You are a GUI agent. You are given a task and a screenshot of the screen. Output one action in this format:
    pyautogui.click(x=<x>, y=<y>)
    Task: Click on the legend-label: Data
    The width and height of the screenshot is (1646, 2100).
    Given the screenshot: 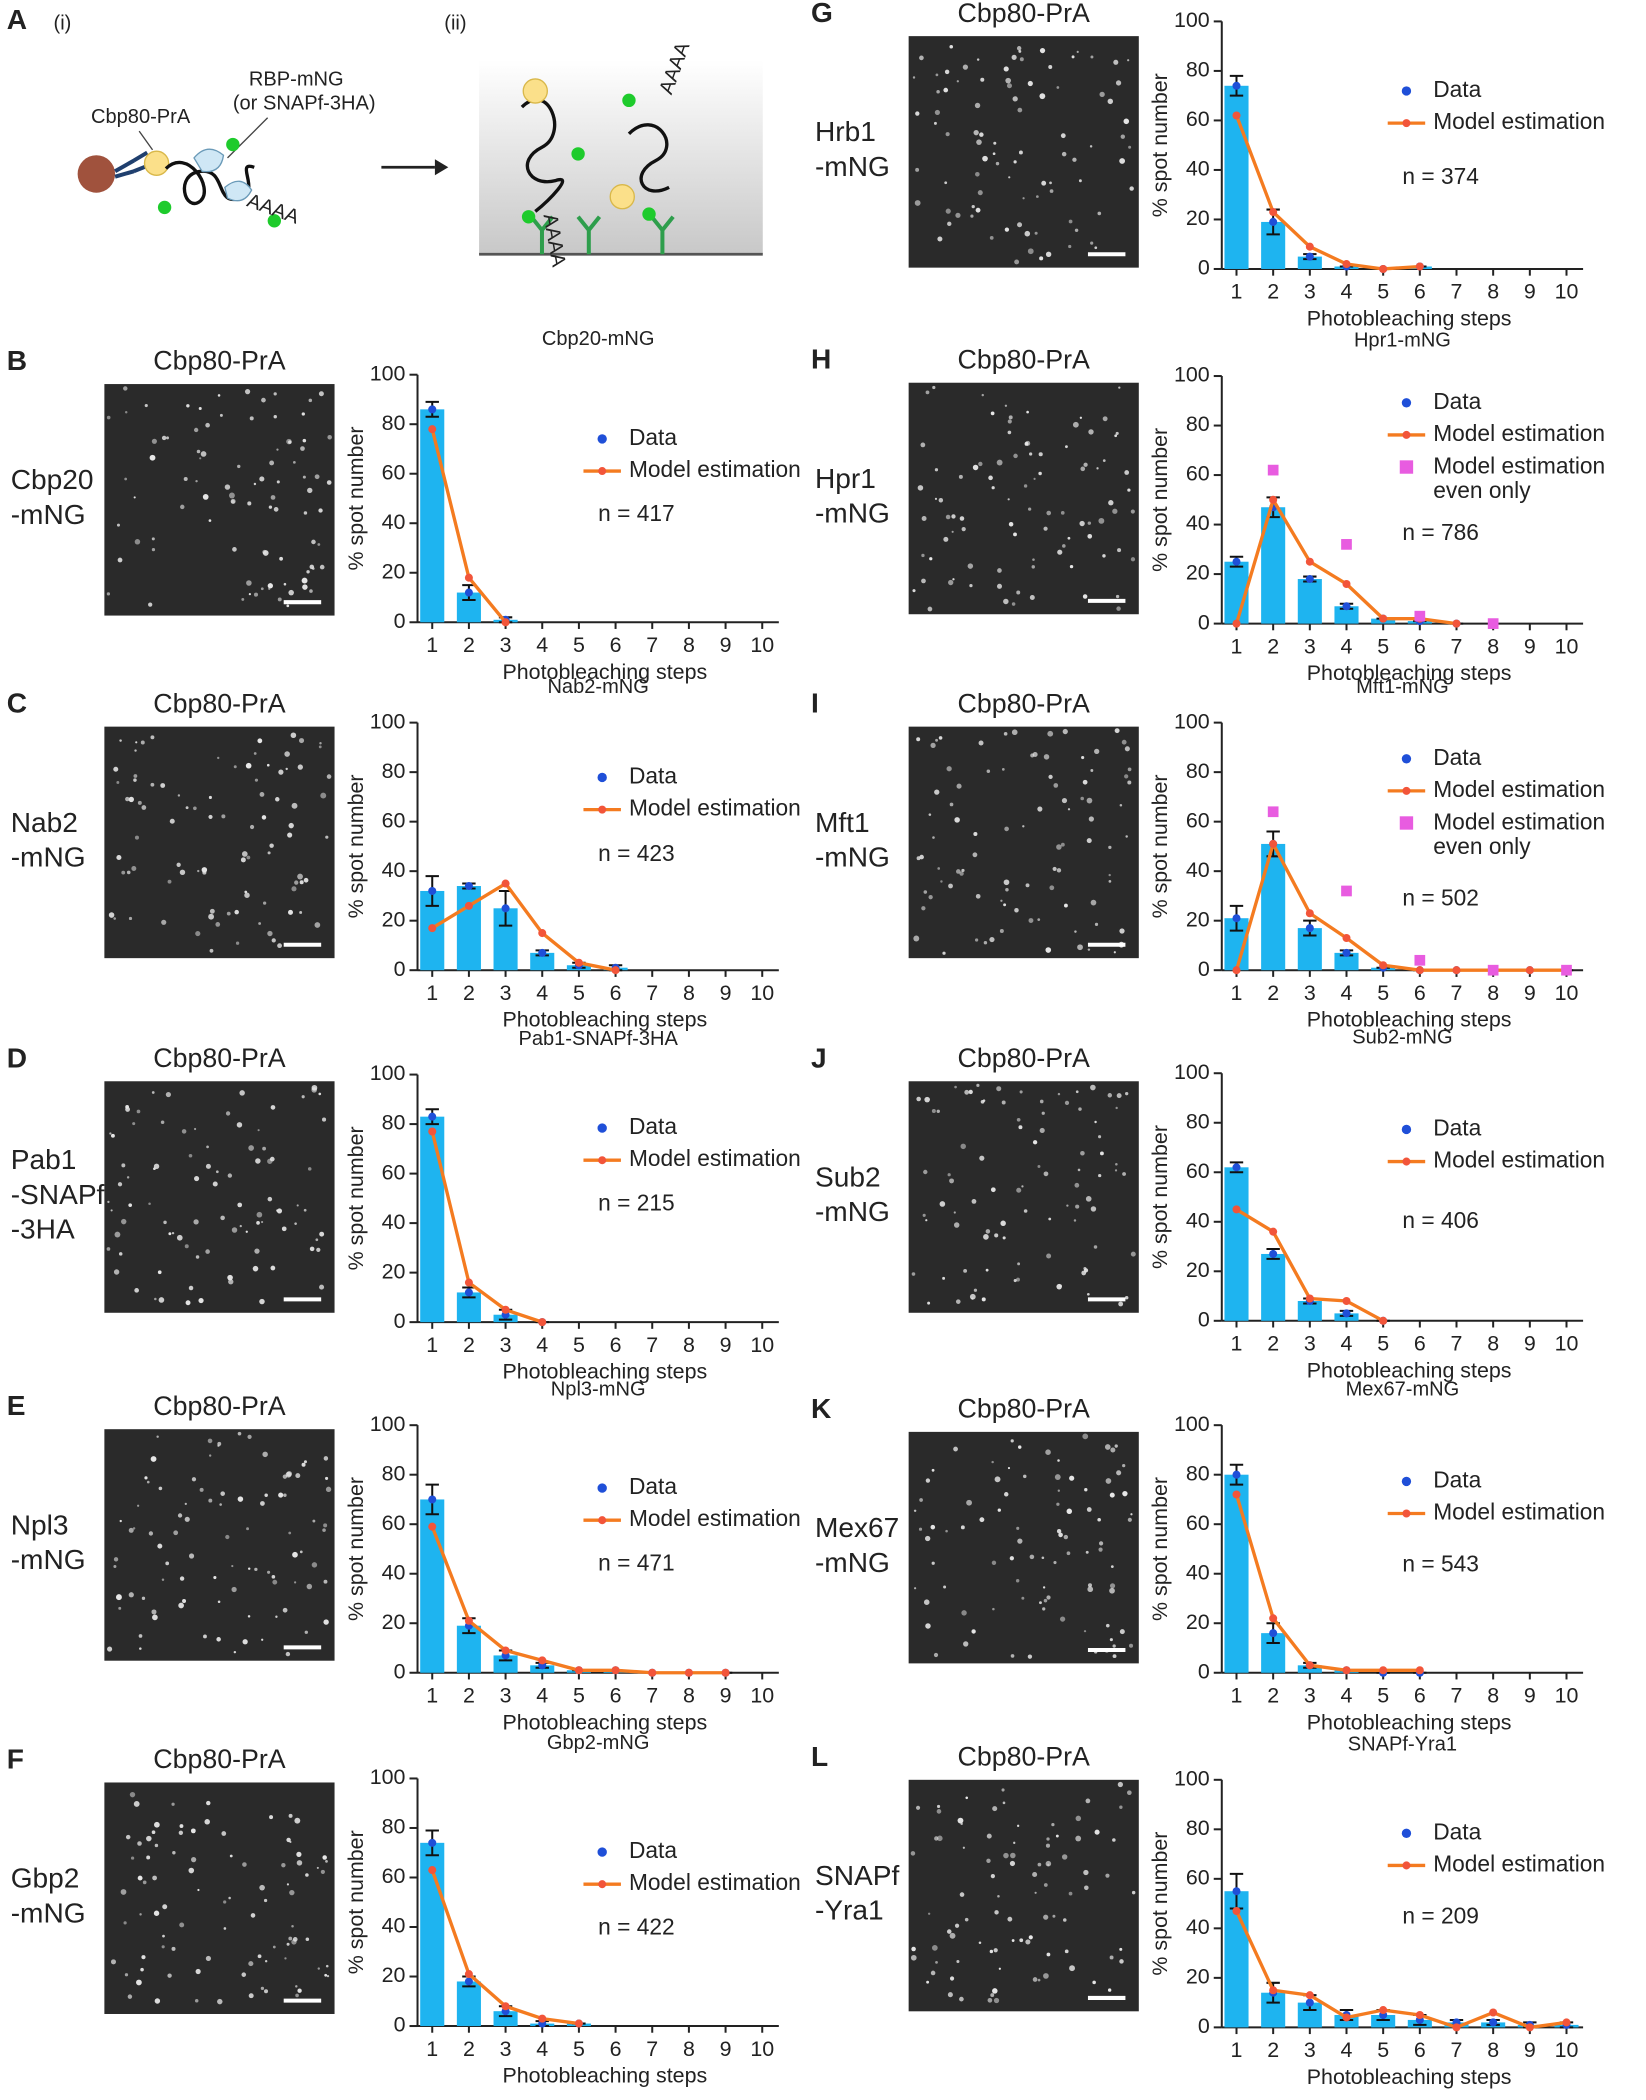 What is the action you would take?
    pyautogui.click(x=1457, y=1831)
    